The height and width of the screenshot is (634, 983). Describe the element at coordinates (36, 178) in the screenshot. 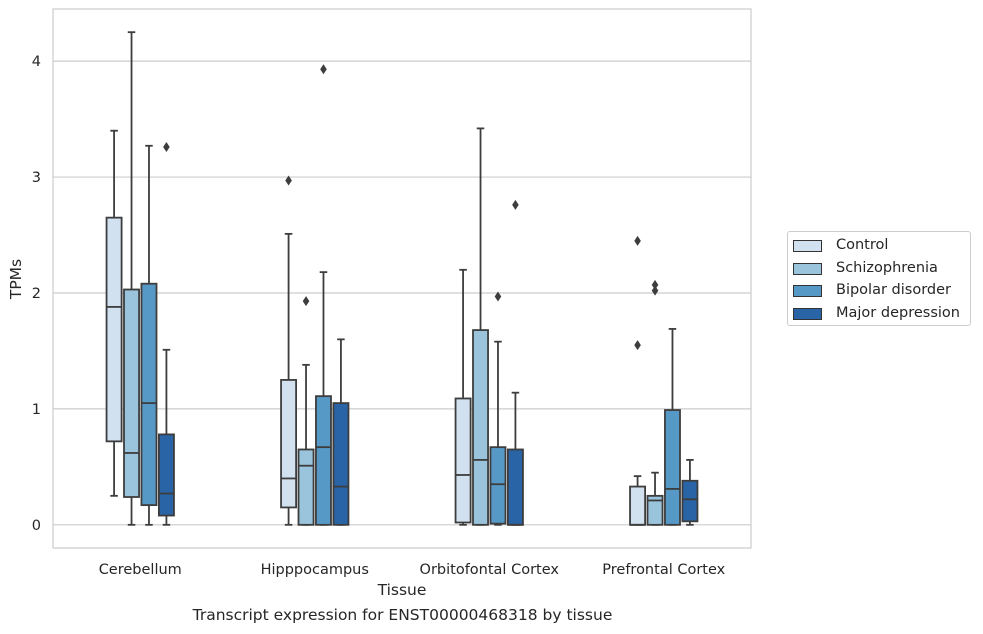

I see `y-tick-label: 3` at that location.